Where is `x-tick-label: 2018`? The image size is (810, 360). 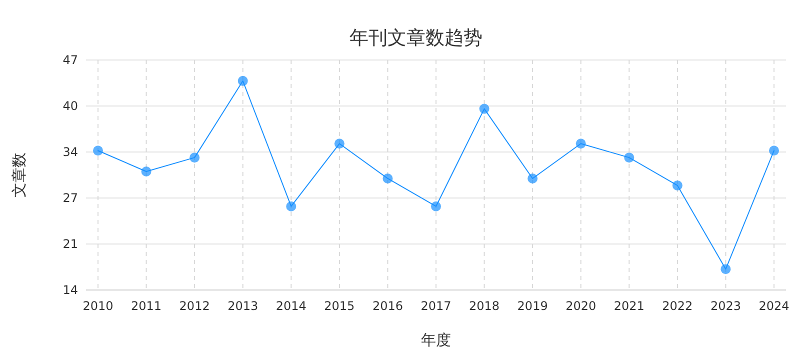
x-tick-label: 2018 is located at coordinates (484, 306).